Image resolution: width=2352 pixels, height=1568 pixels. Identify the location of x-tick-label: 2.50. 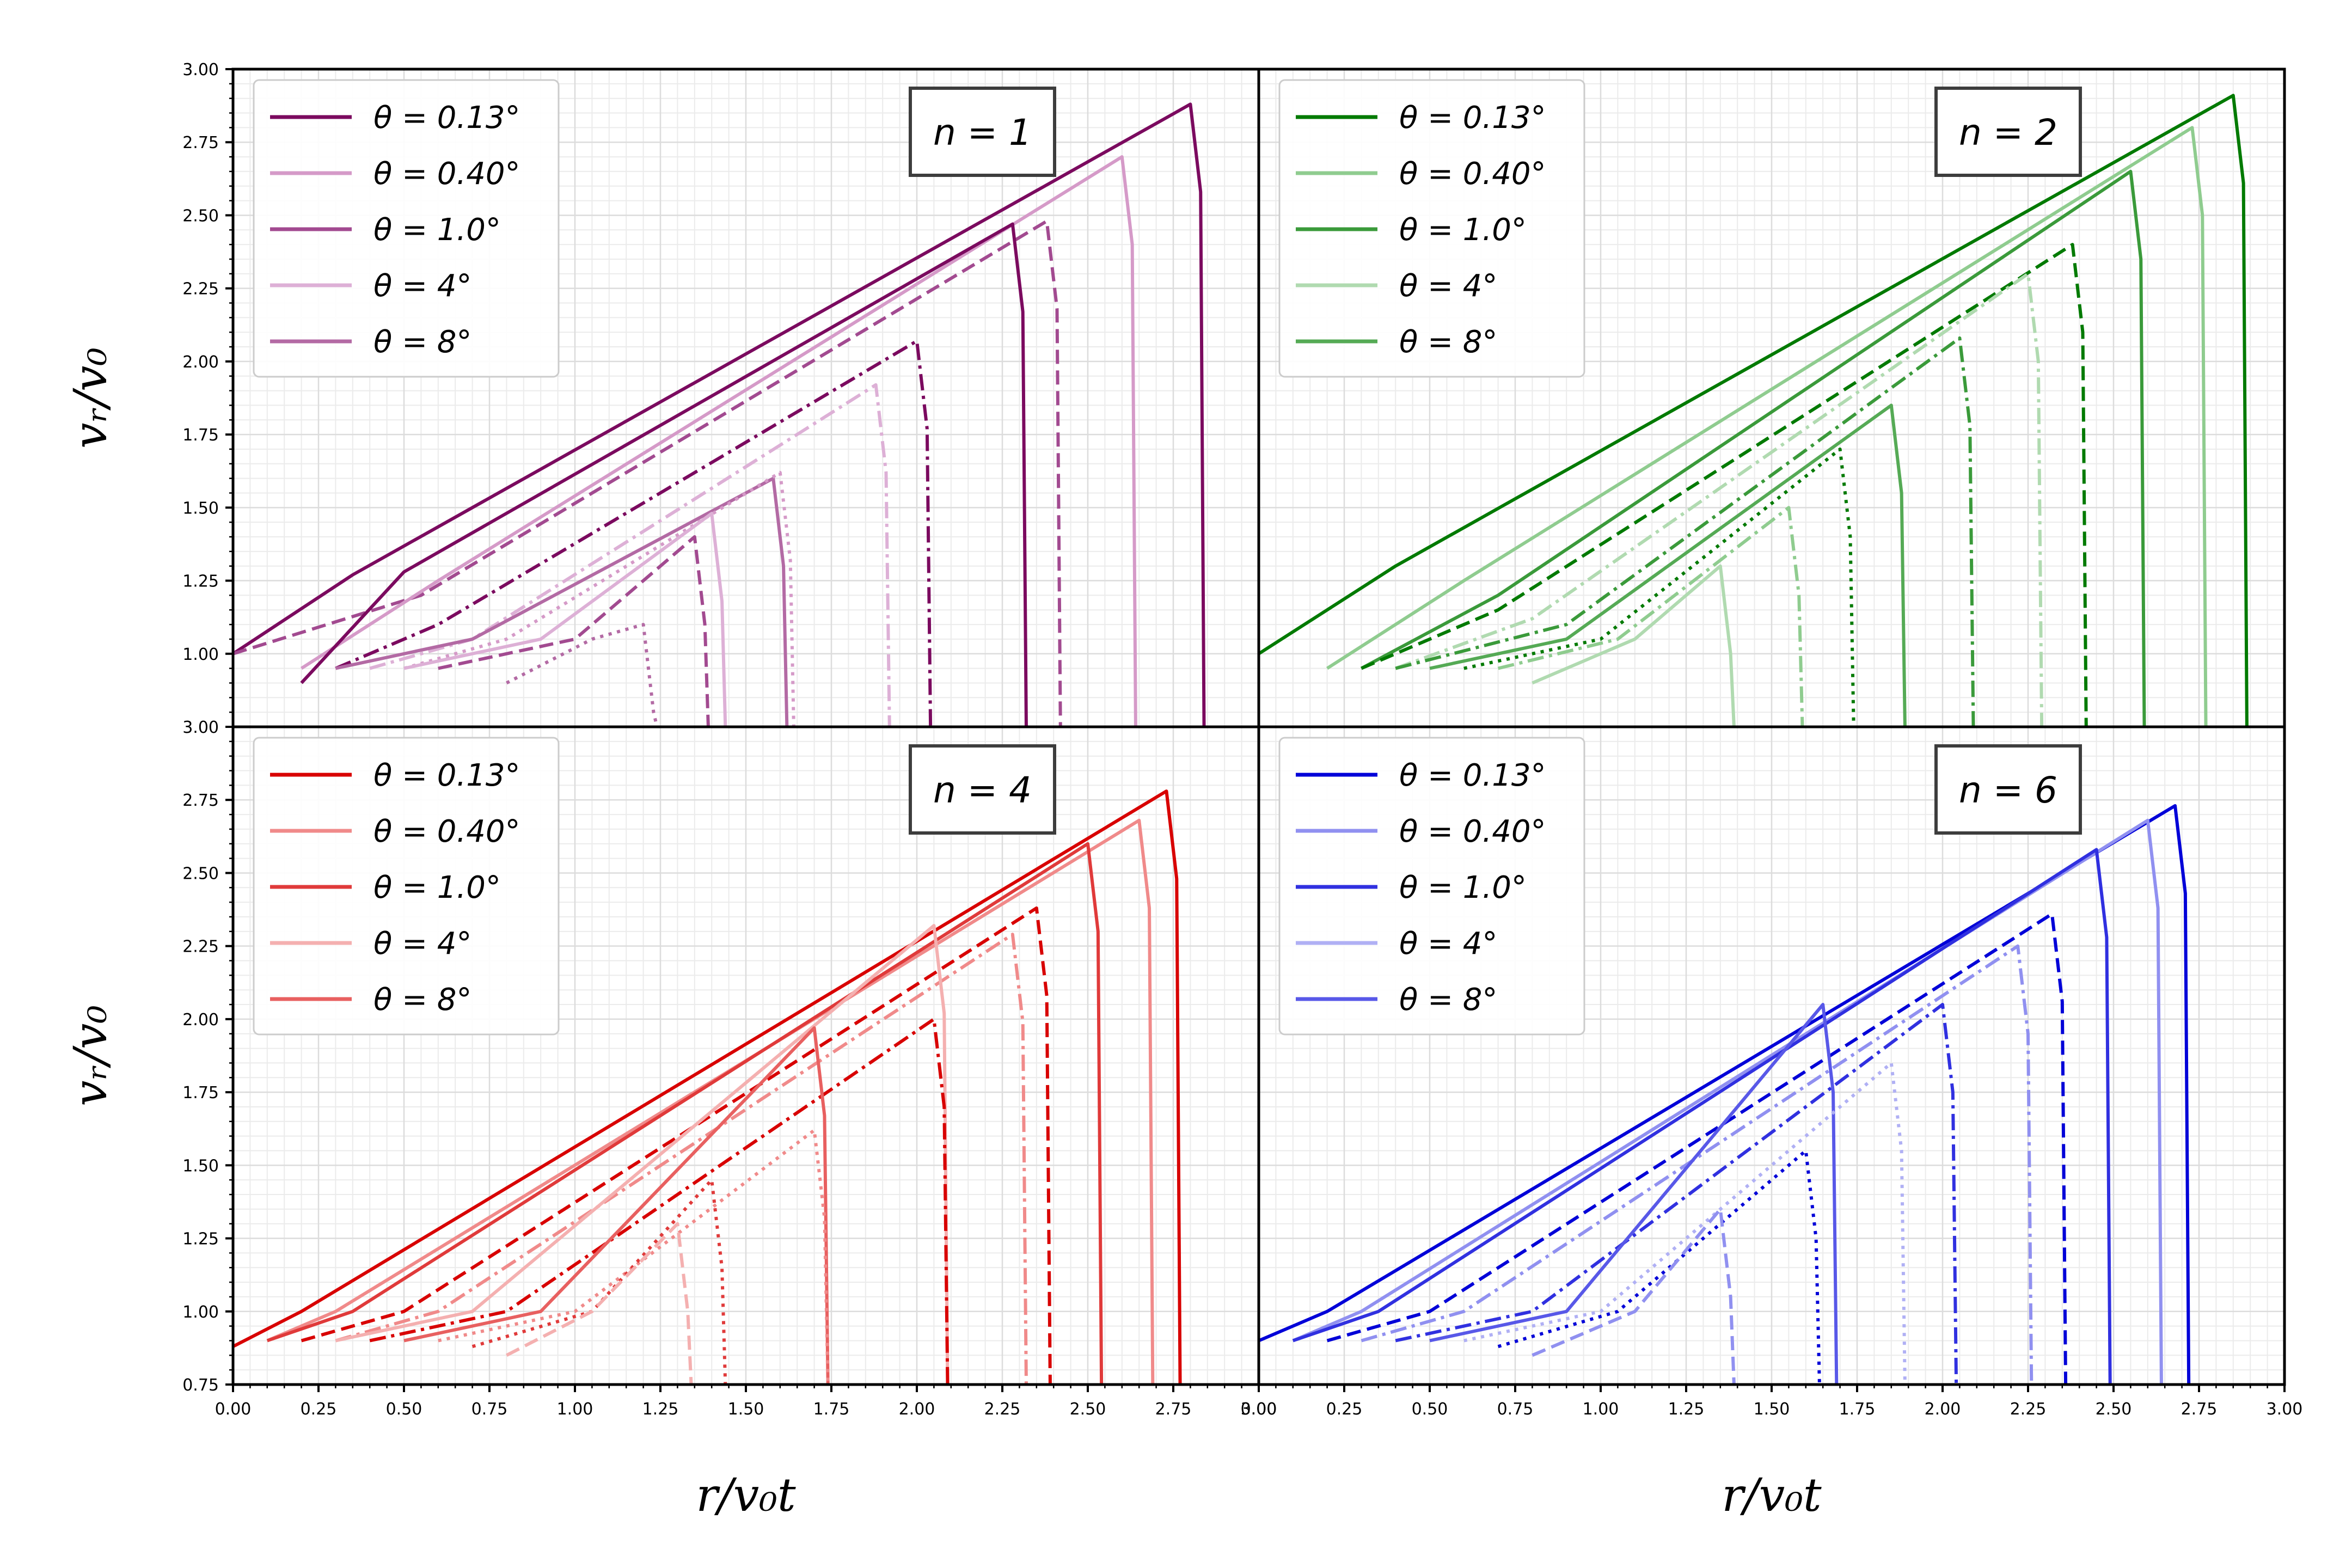
(1088, 1409).